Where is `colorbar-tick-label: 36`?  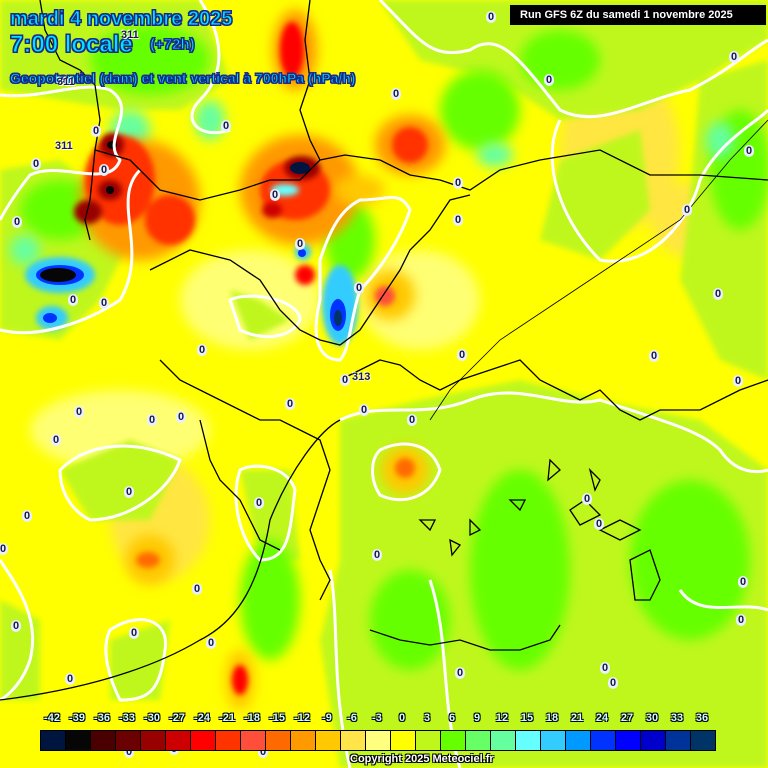 colorbar-tick-label: 36 is located at coordinates (702, 718).